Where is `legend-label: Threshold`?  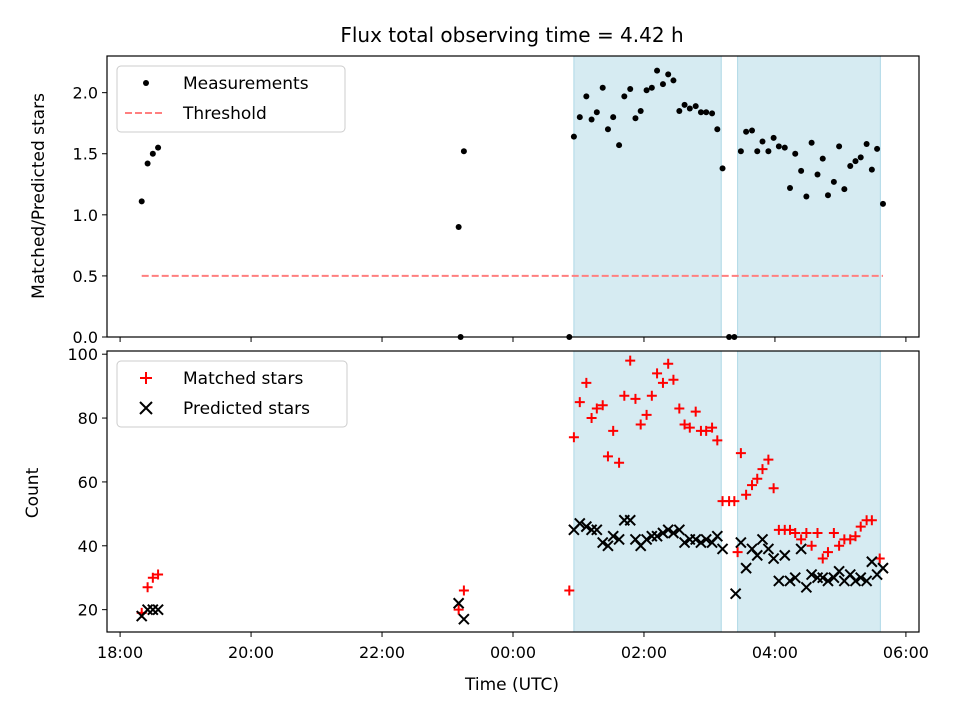
legend-label: Threshold is located at coordinates (224, 114).